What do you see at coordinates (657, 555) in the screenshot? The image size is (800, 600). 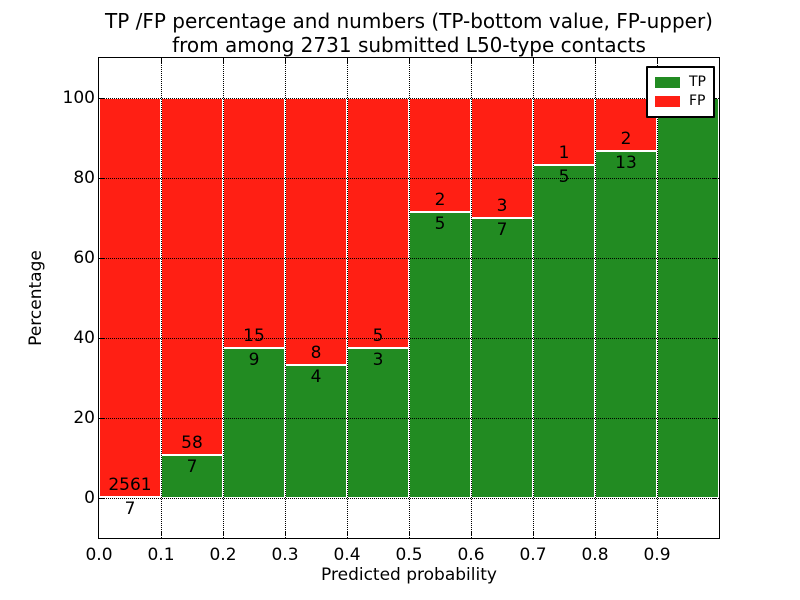 I see `x-tick-label: 0.9` at bounding box center [657, 555].